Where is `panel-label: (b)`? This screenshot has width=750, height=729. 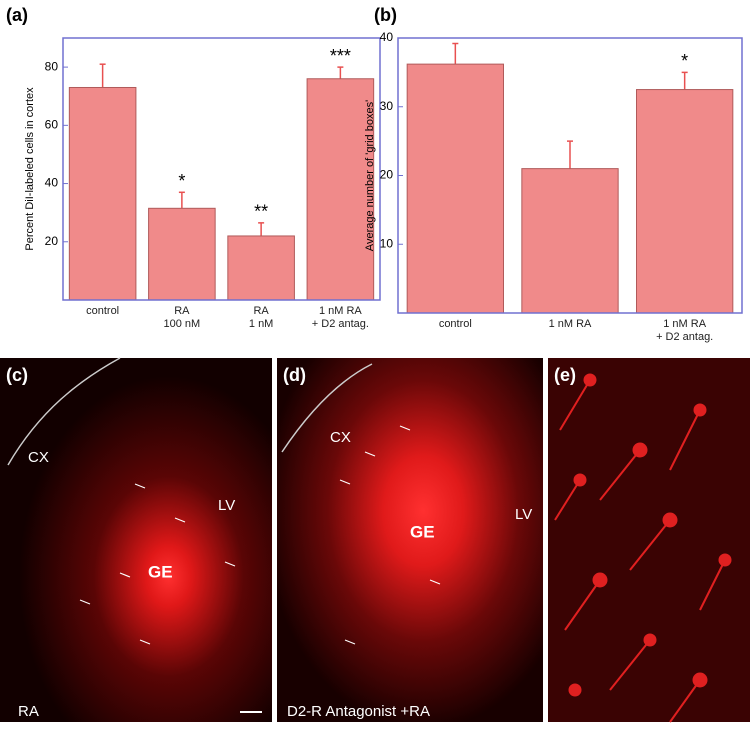 panel-label: (b) is located at coordinates (385, 15).